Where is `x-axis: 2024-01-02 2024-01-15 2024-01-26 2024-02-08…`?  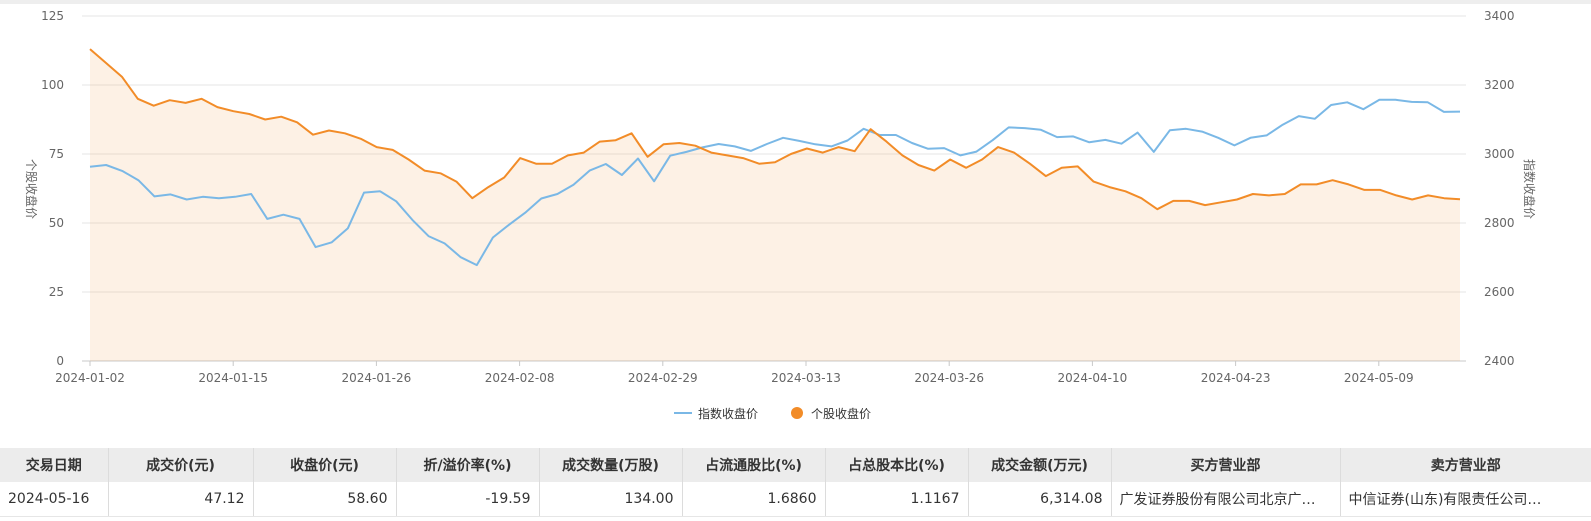
x-axis: 2024-01-02 2024-01-15 2024-01-26 2024-02-08… is located at coordinates (760, 372).